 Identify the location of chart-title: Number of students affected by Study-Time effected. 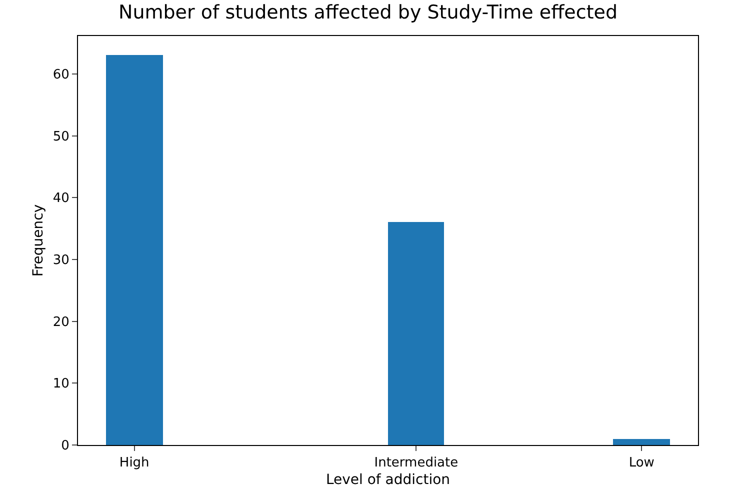
(368, 12).